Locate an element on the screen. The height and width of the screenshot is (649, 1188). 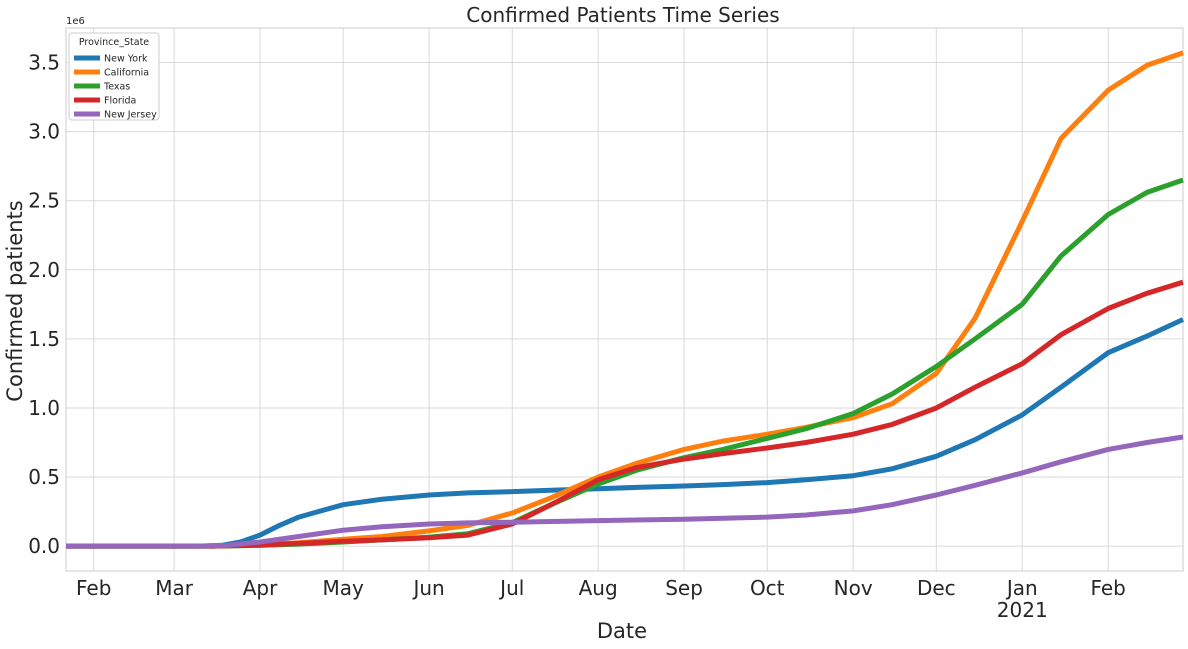
y-tick-label: 0.0 is located at coordinates (44, 546).